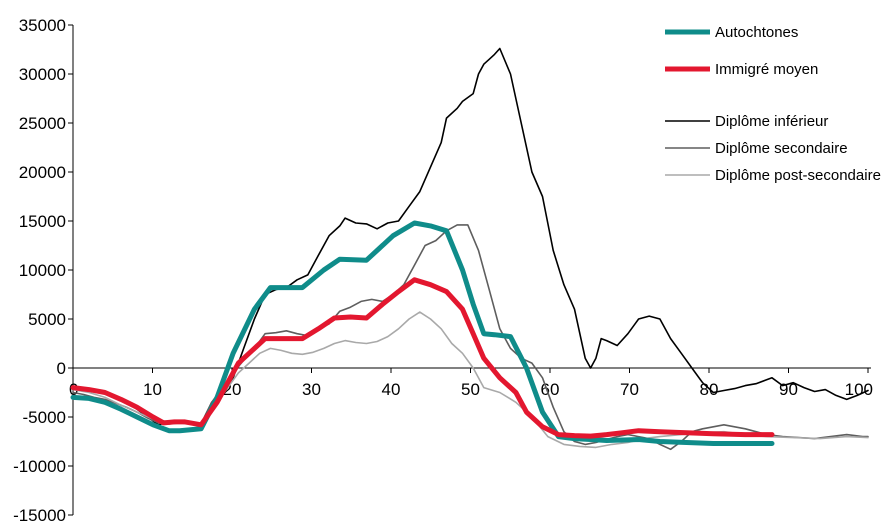 Image resolution: width=886 pixels, height=521 pixels. What do you see at coordinates (44, 417) in the screenshot?
I see `y-tick-label: -5000` at bounding box center [44, 417].